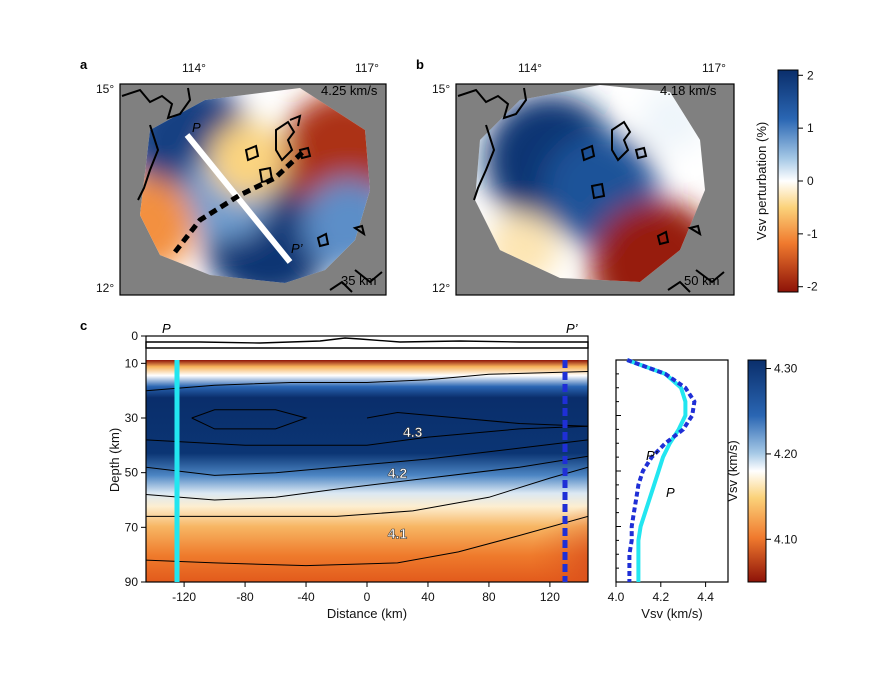  What do you see at coordinates (660, 597) in the screenshot?
I see `profile-xtick-label: 4.2` at bounding box center [660, 597].